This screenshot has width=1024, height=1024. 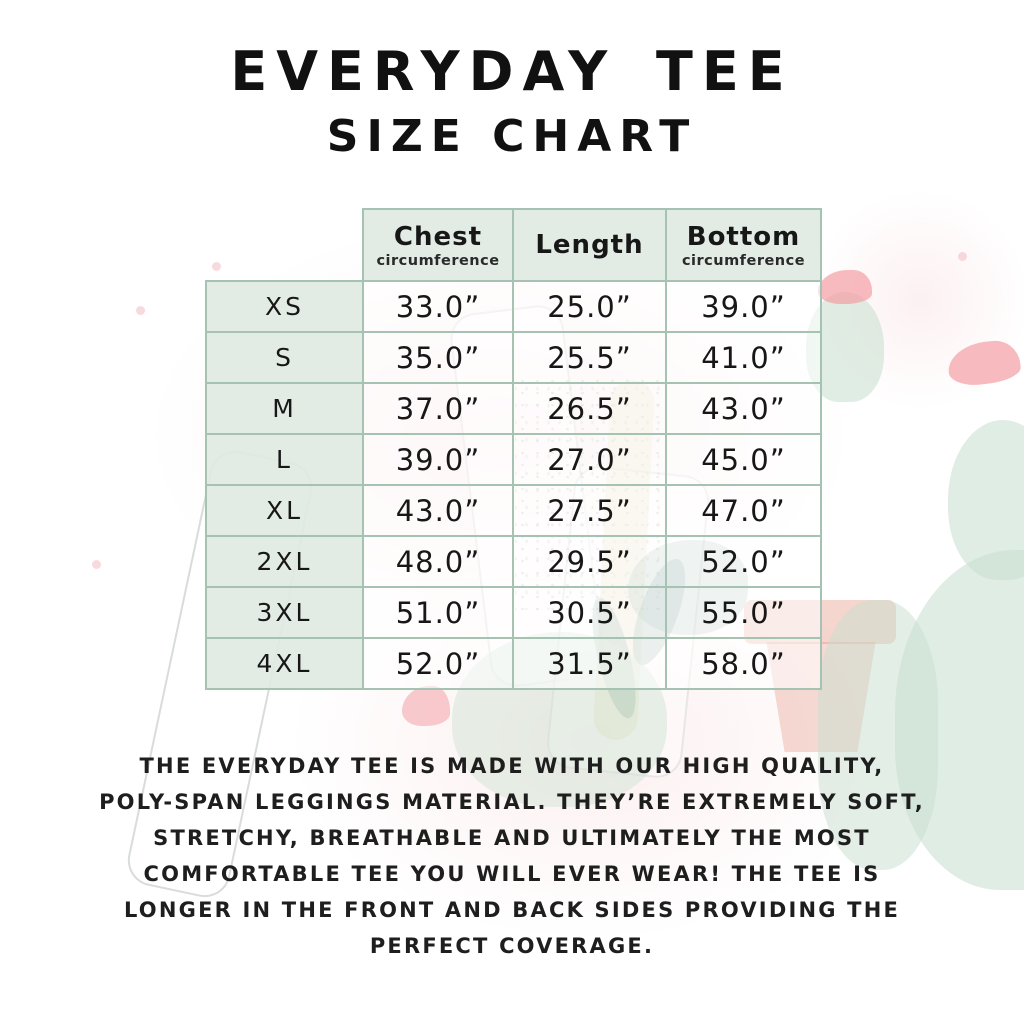 What do you see at coordinates (589, 510) in the screenshot?
I see `length-value-cell: 27.5”` at bounding box center [589, 510].